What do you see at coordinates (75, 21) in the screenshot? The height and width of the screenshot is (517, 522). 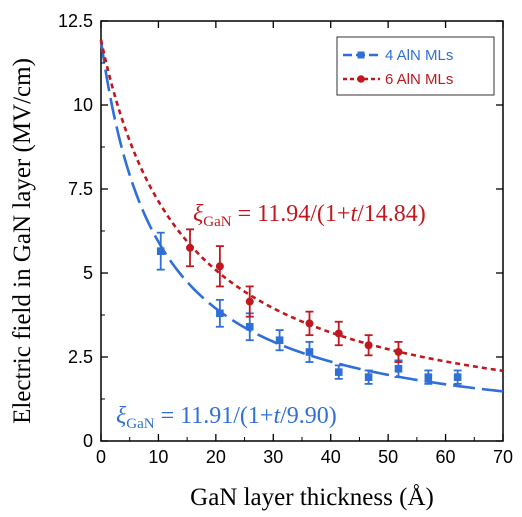 I see `y-tick-label: 12.5` at bounding box center [75, 21].